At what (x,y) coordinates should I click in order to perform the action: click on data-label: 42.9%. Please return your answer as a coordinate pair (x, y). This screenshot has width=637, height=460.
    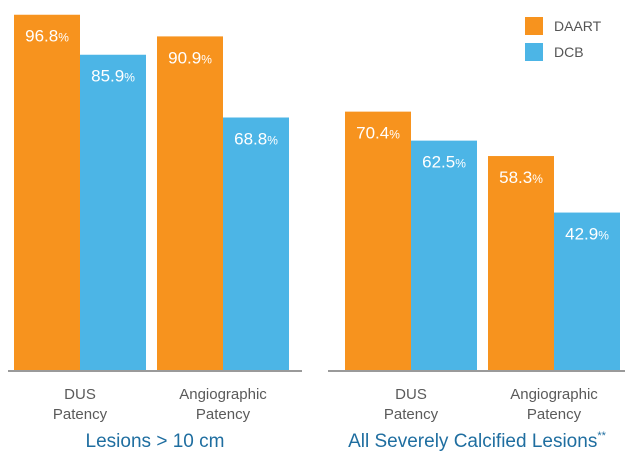
    Looking at the image, I should click on (587, 234).